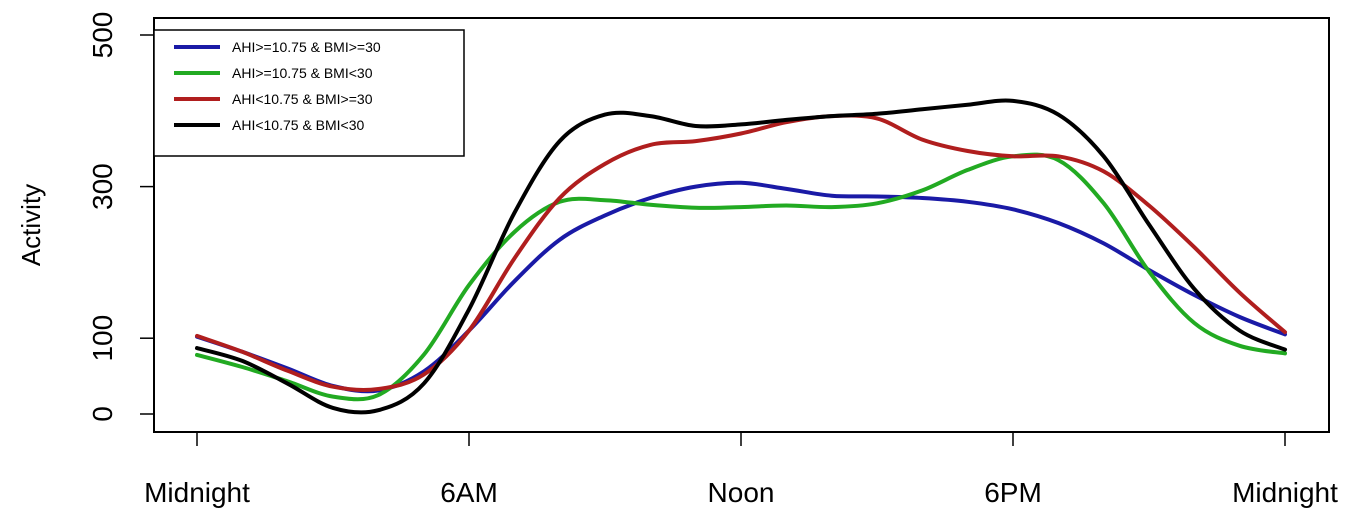 Image resolution: width=1353 pixels, height=514 pixels. I want to click on y-tick-label: 100, so click(102, 338).